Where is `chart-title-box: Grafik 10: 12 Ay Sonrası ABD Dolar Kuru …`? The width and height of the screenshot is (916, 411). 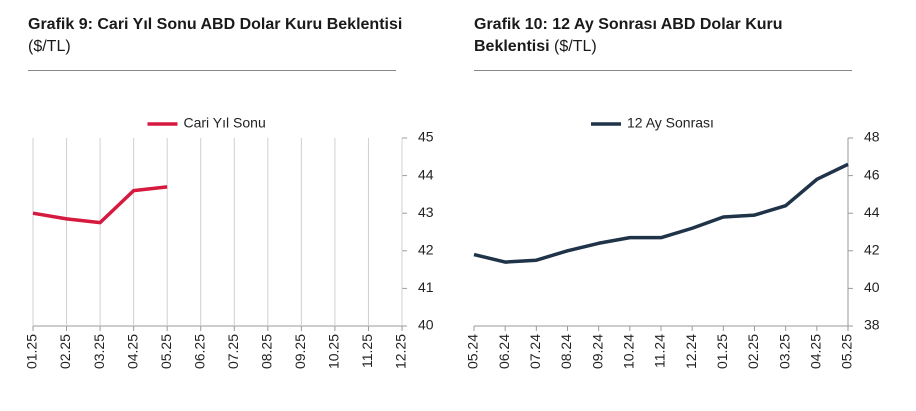
chart-title-box: Grafik 10: 12 Ay Sonrası ABD Dolar Kuru … is located at coordinates (661, 36).